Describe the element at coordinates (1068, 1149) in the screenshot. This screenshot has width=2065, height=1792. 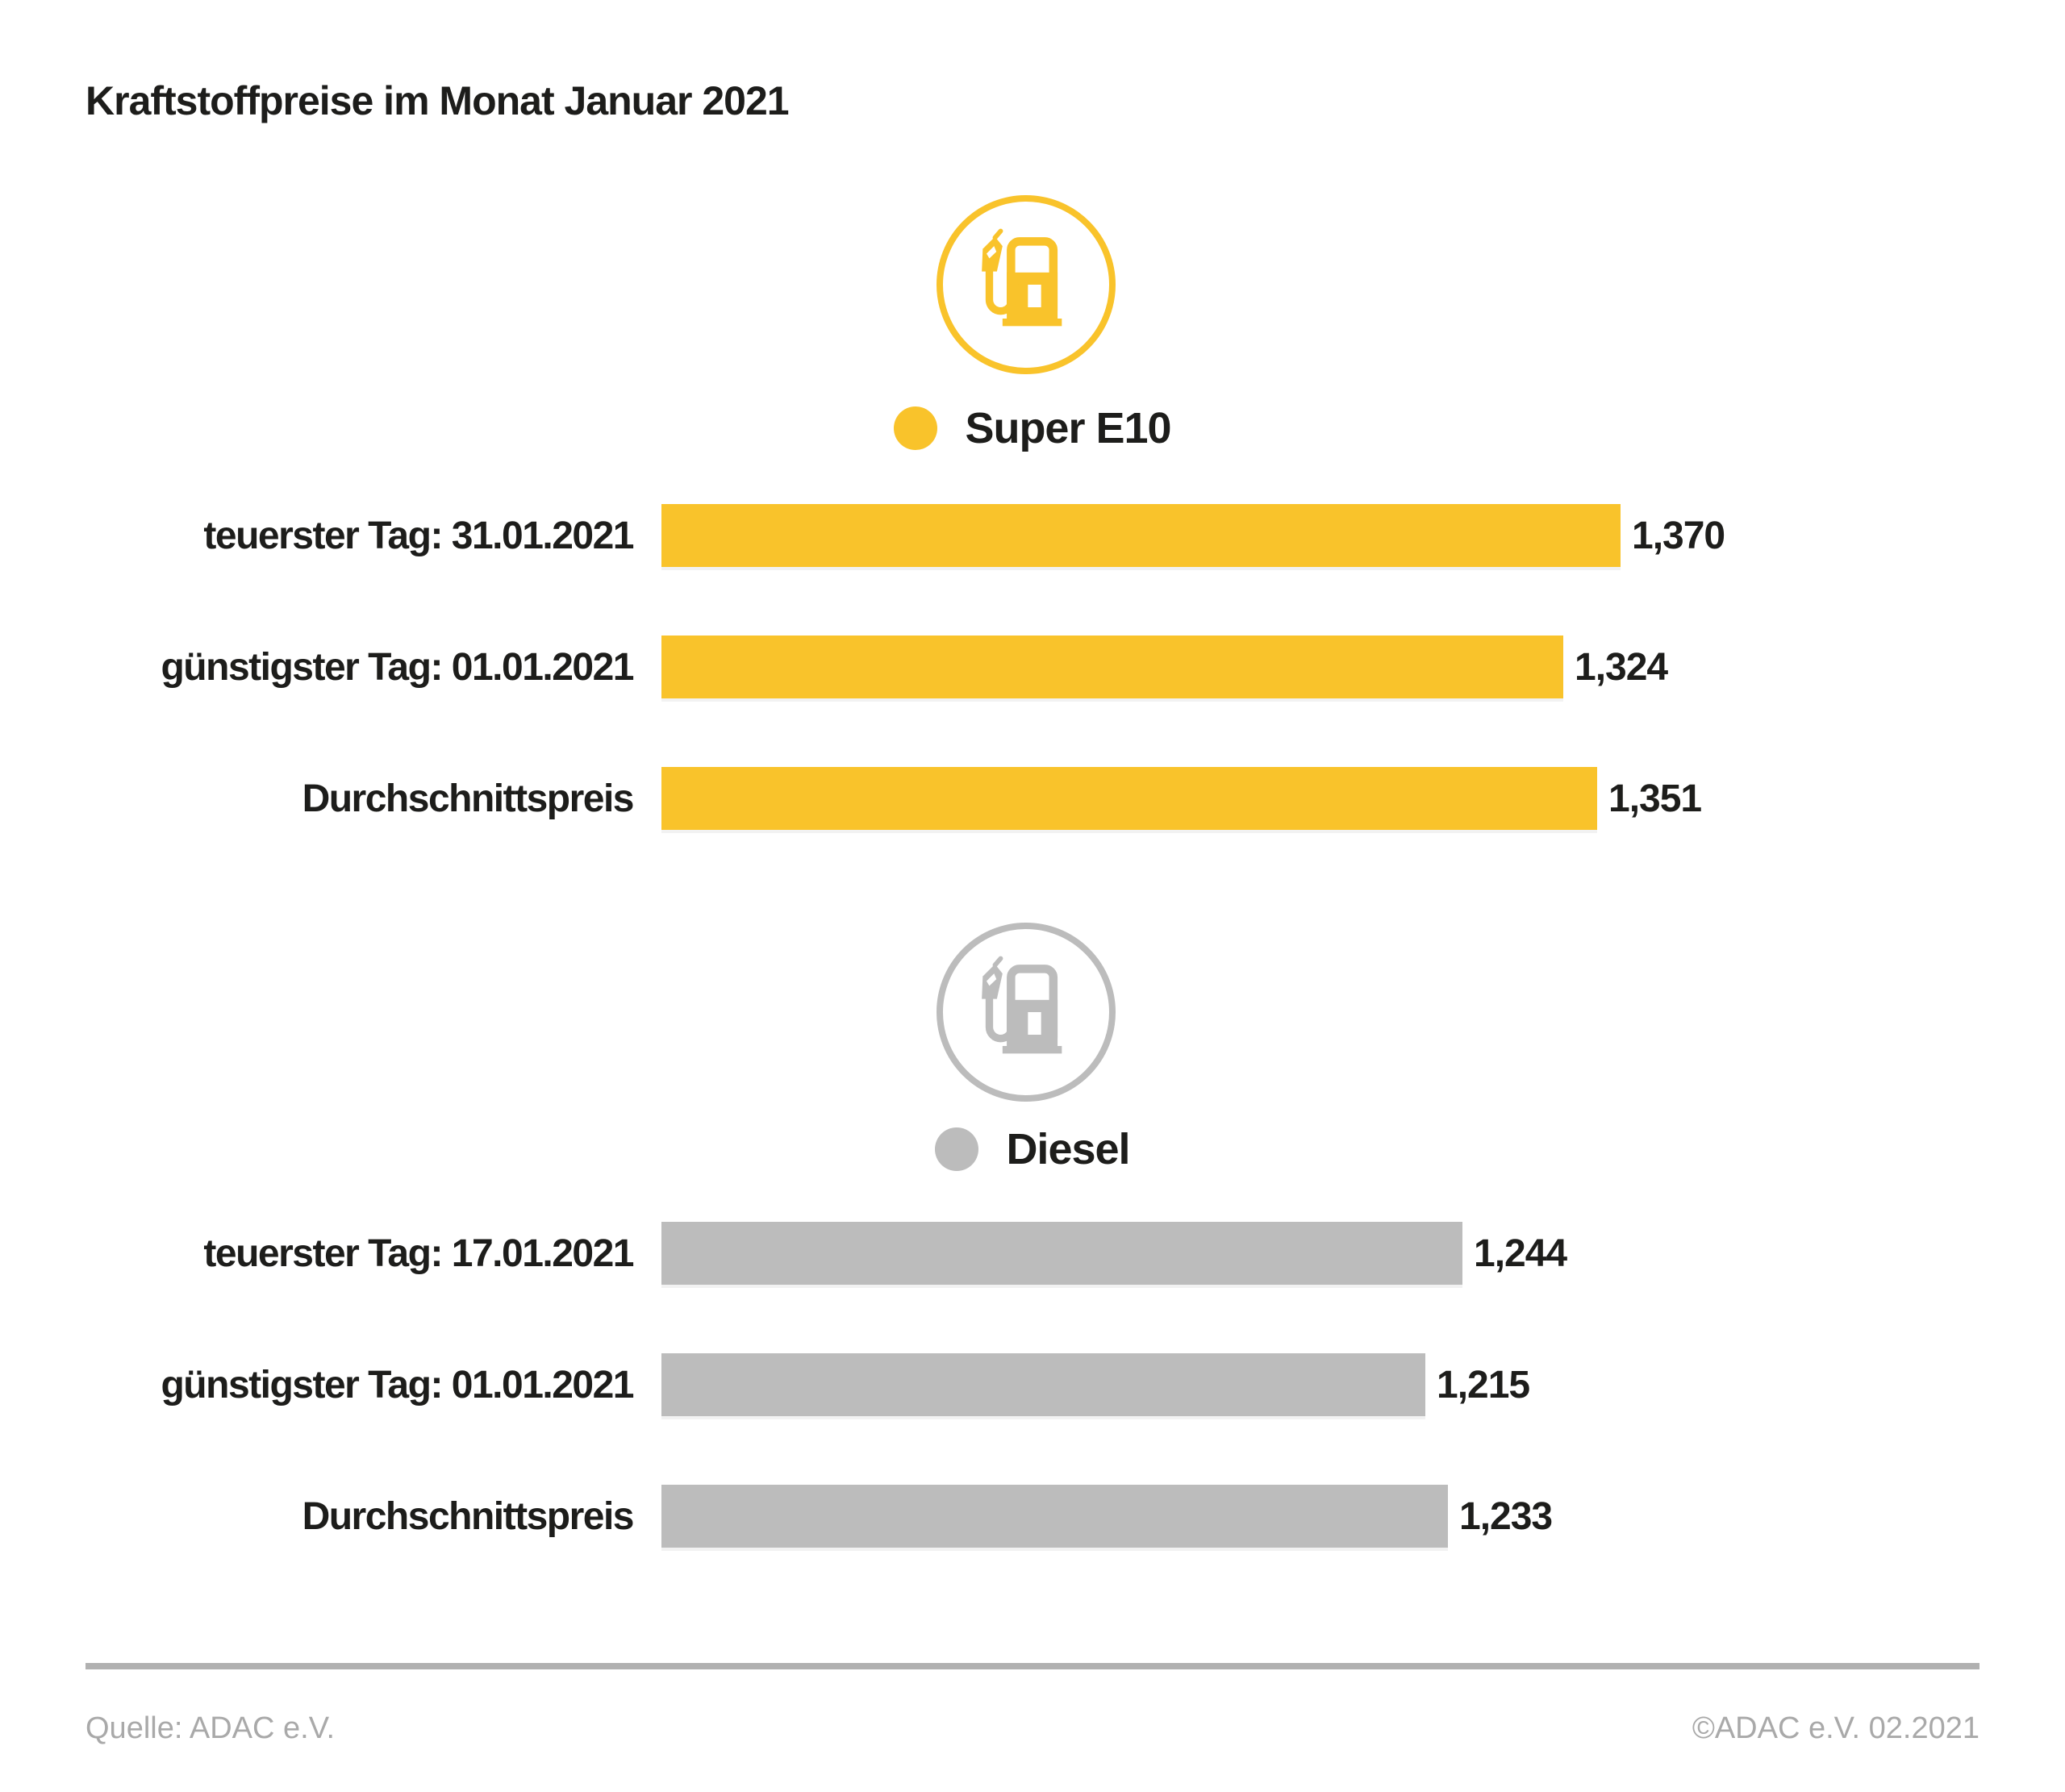
I see `legend-label-diesel: Diesel` at that location.